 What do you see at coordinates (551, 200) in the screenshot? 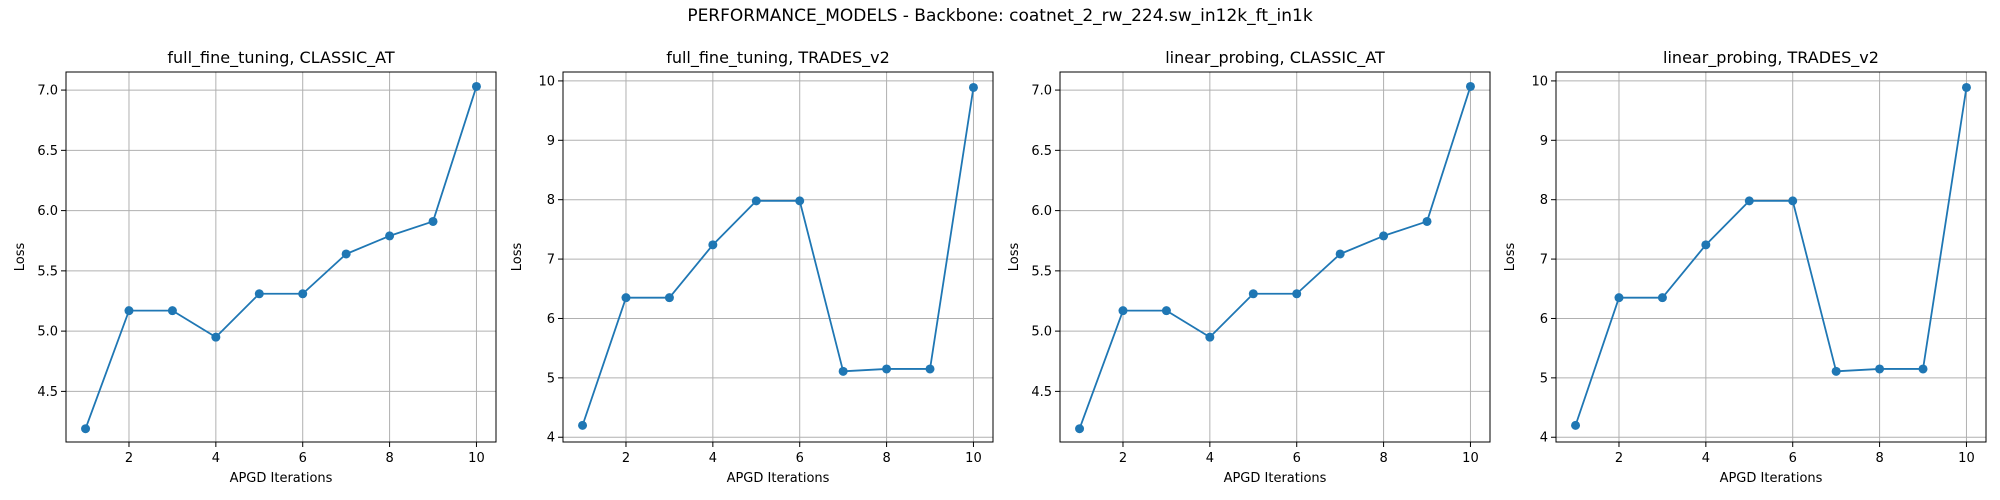
I see `y-tick-label: 8` at bounding box center [551, 200].